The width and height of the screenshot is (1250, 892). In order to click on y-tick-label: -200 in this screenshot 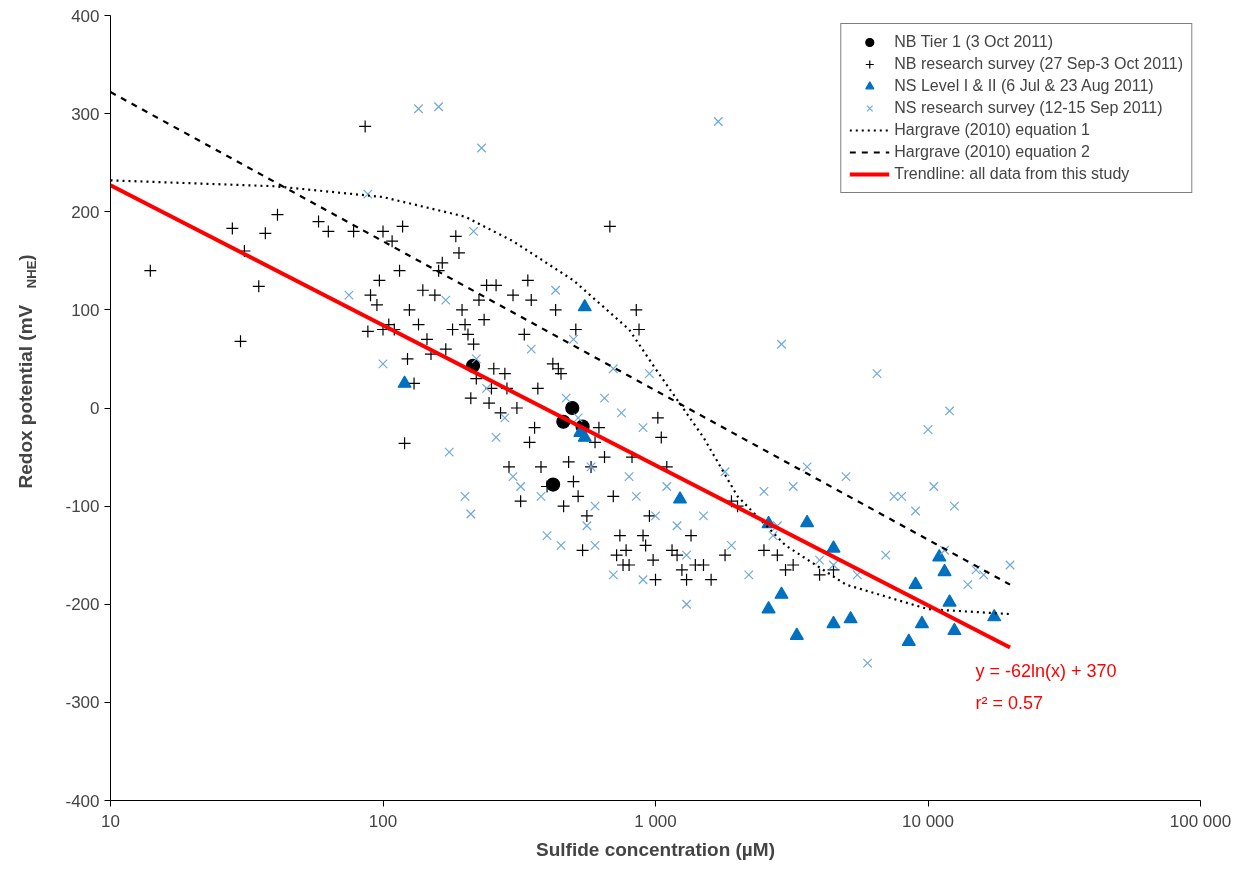, I will do `click(82, 605)`.